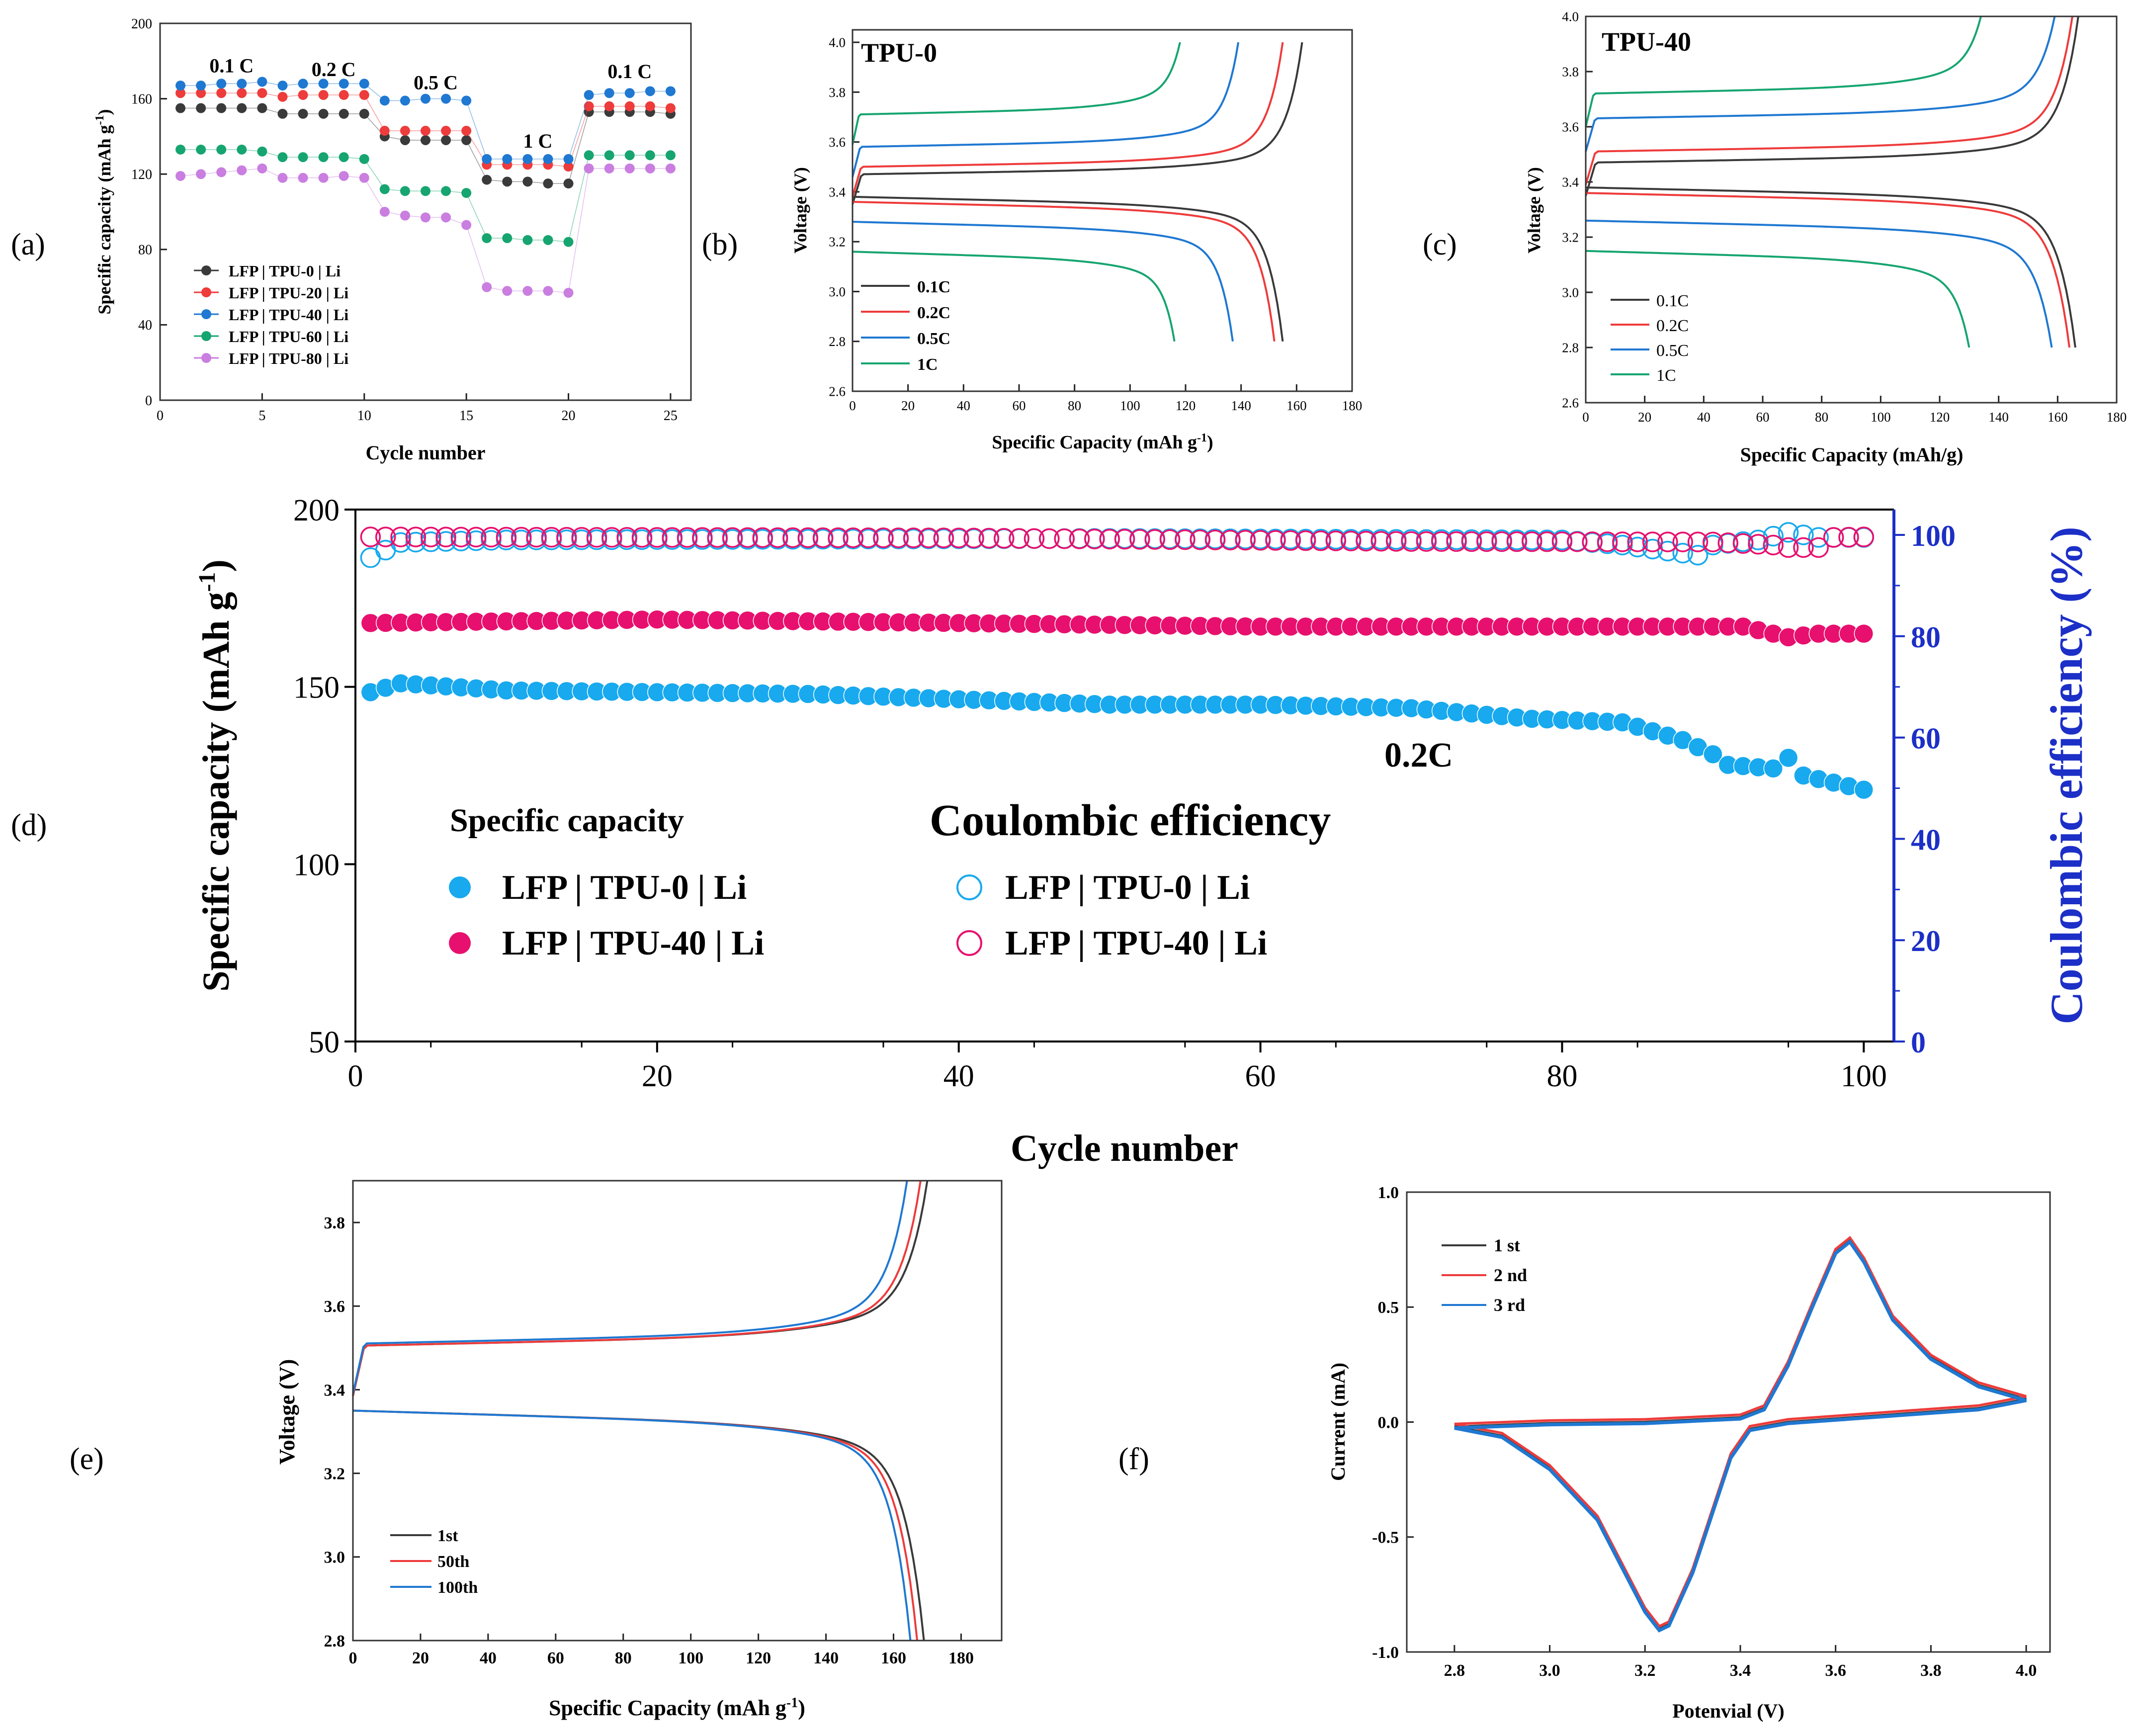 Image resolution: width=2138 pixels, height=1736 pixels. I want to click on y-tick-label: 2.6, so click(1570, 403).